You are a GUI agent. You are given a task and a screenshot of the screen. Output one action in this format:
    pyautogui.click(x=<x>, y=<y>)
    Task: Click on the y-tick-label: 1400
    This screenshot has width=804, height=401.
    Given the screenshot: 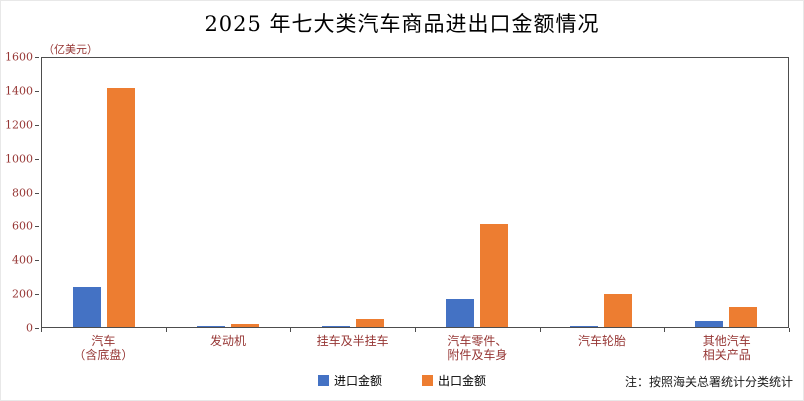 What is the action you would take?
    pyautogui.click(x=19, y=91)
    